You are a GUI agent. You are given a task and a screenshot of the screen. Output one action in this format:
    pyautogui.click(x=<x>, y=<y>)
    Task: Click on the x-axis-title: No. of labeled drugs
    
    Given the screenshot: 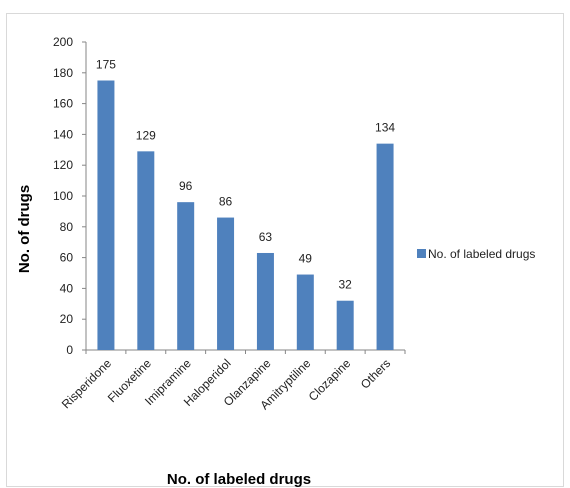 What is the action you would take?
    pyautogui.click(x=239, y=479)
    